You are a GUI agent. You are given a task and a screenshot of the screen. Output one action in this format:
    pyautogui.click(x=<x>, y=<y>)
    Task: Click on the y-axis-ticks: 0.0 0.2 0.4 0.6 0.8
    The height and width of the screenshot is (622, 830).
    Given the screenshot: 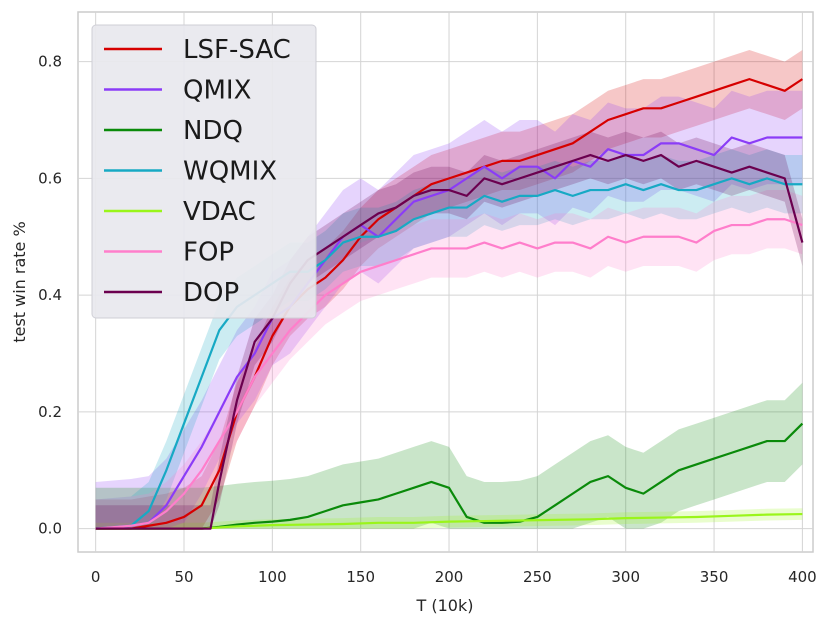 What is the action you would take?
    pyautogui.click(x=50, y=295)
    